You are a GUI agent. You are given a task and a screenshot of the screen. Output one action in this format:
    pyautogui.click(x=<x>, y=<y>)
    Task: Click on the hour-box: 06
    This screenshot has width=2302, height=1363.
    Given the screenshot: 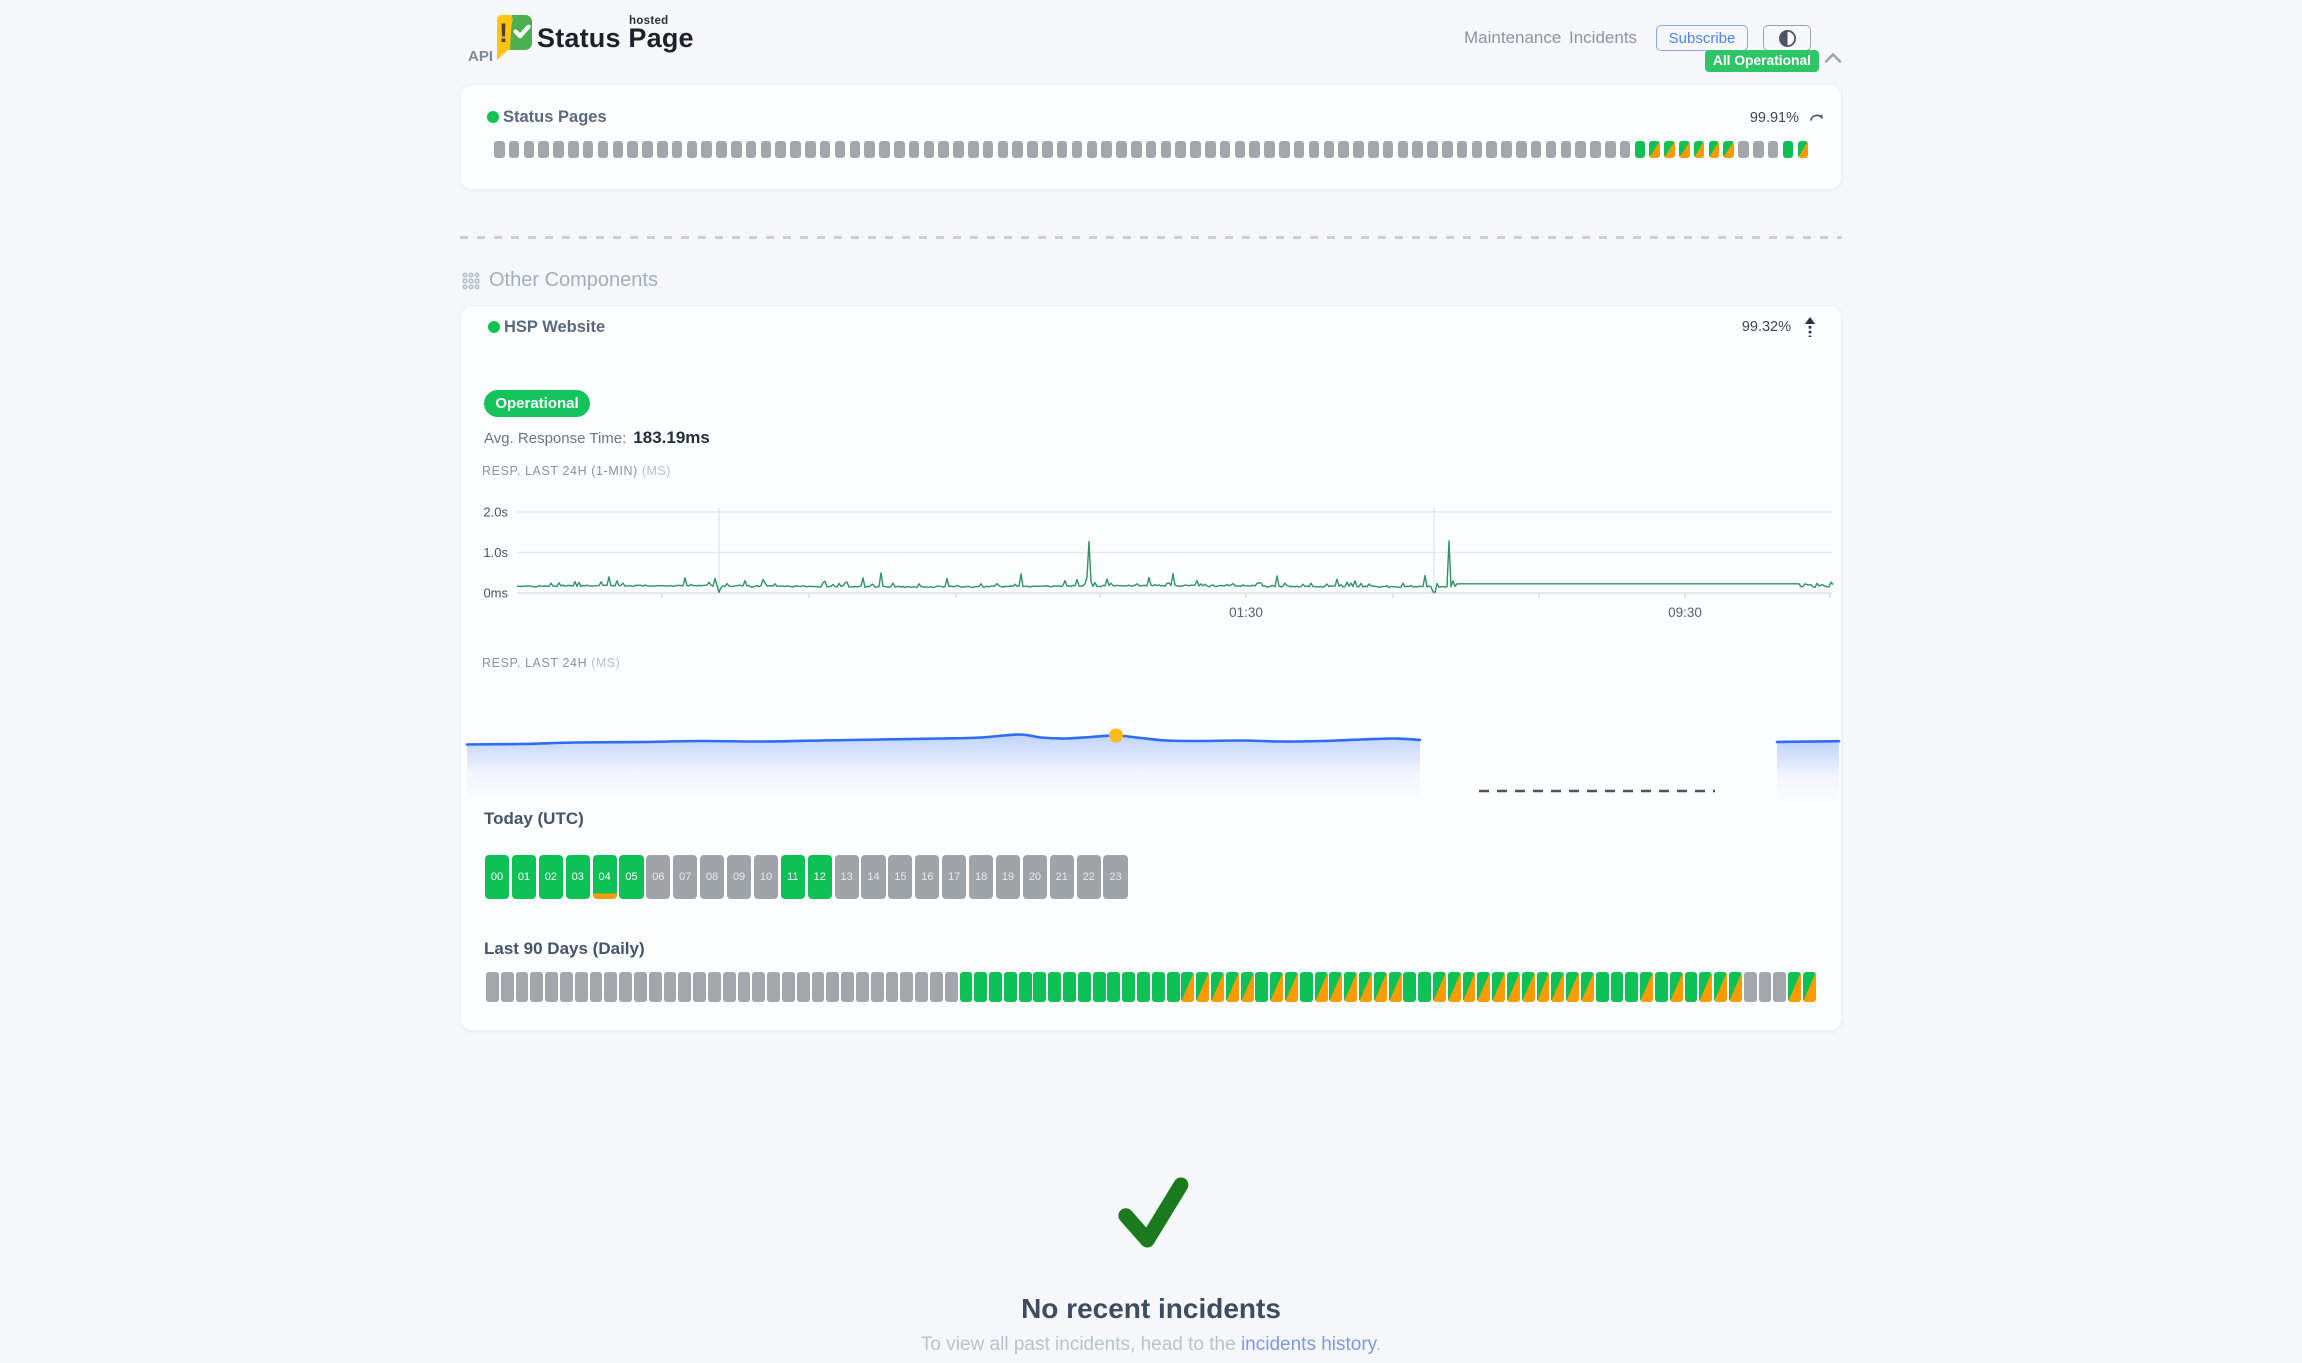 What is the action you would take?
    pyautogui.click(x=658, y=877)
    